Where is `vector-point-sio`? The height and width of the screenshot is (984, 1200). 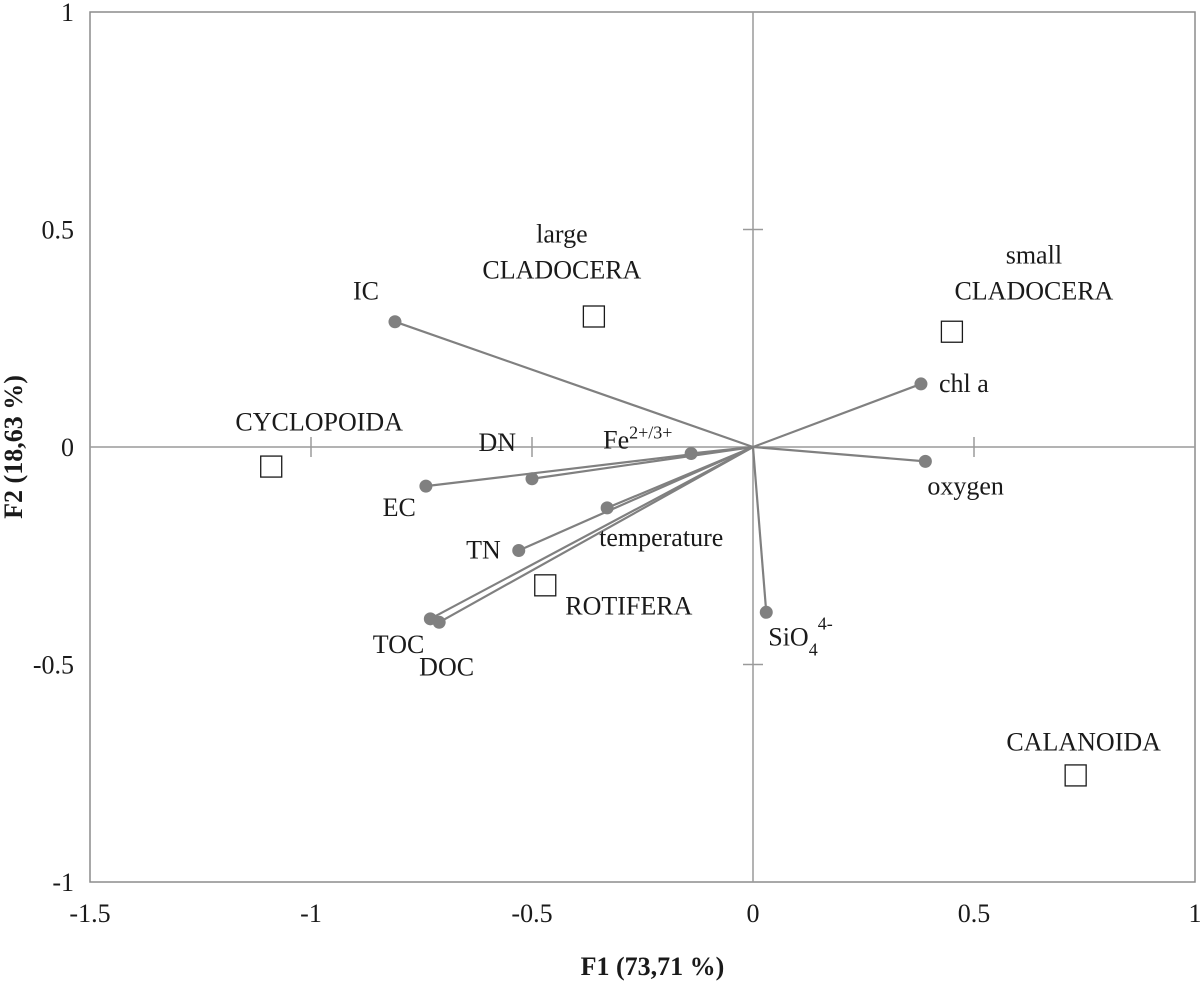 vector-point-sio is located at coordinates (766, 612).